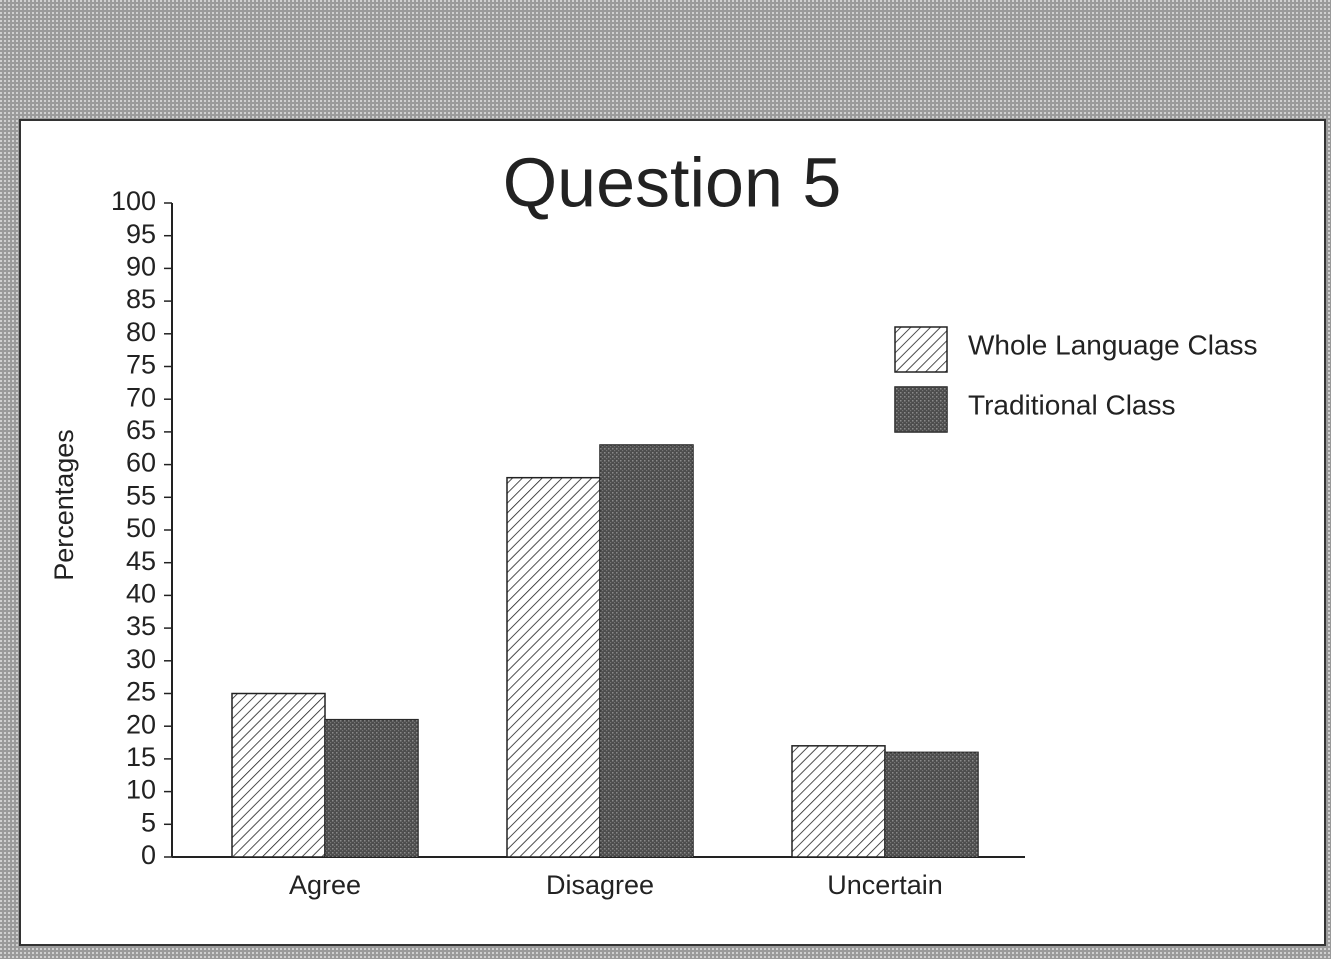  What do you see at coordinates (141, 790) in the screenshot?
I see `y-tick-label: 10` at bounding box center [141, 790].